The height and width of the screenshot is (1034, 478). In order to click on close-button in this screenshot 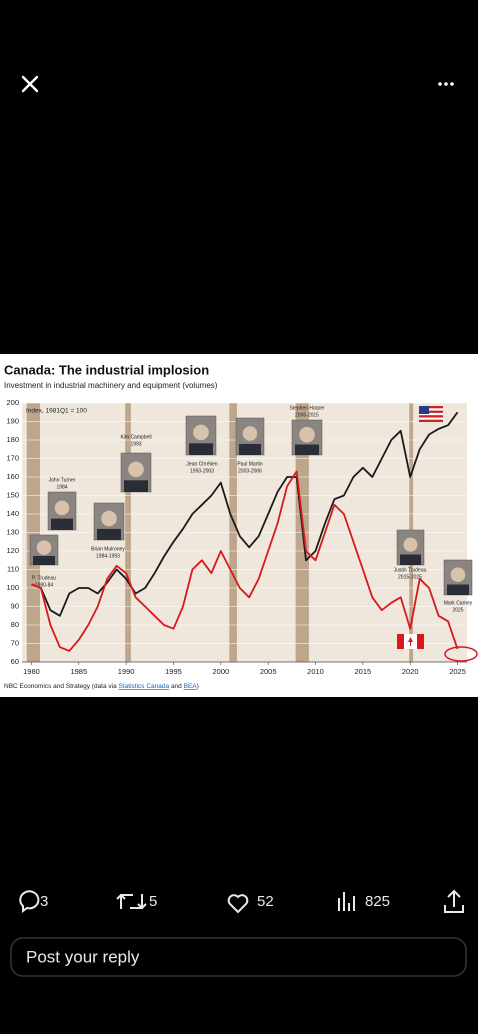, I will do `click(30, 84)`.